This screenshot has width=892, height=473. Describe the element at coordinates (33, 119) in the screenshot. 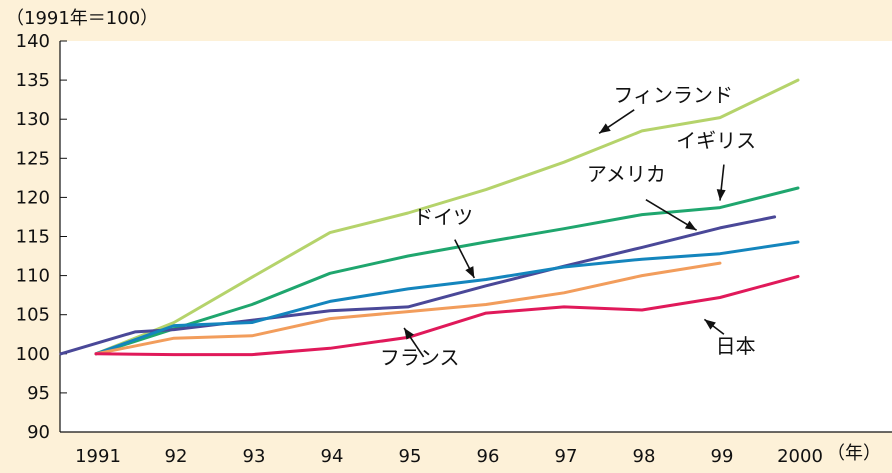

I see `y-tick-label: 130` at that location.